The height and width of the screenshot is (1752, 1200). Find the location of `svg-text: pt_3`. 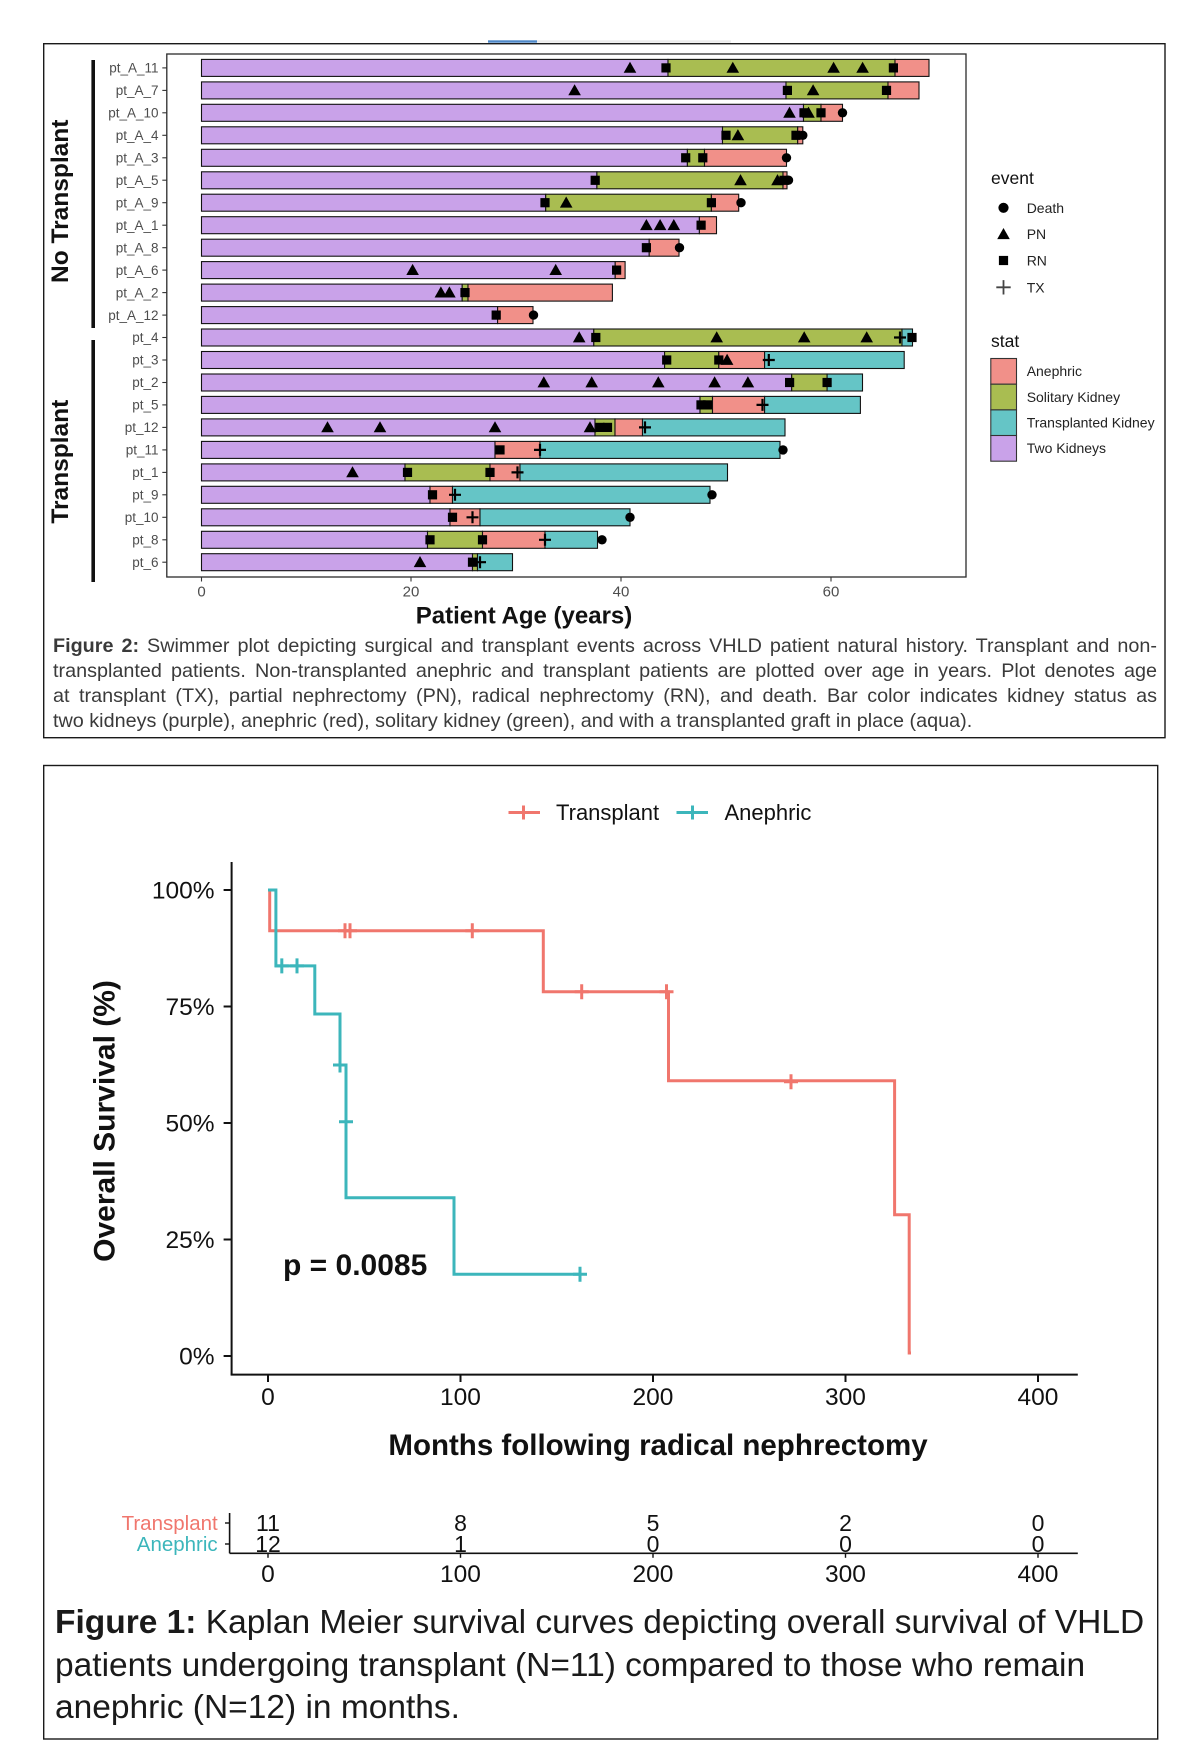

svg-text: pt_3 is located at coordinates (145, 360).